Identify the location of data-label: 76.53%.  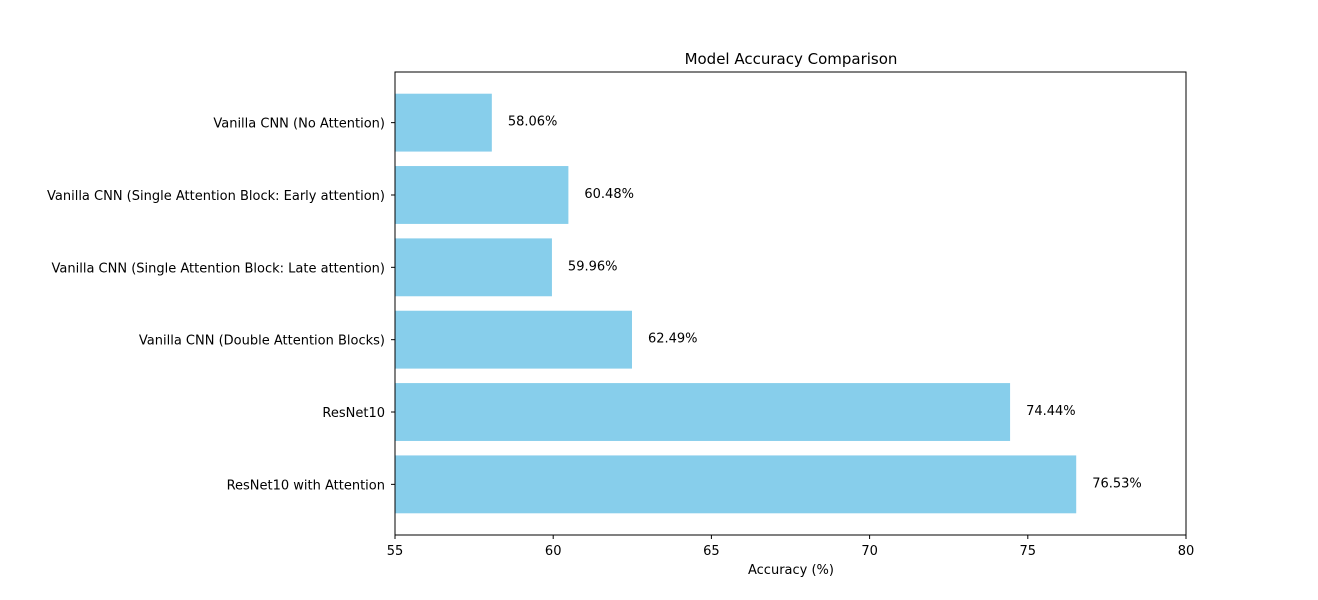
(1117, 483).